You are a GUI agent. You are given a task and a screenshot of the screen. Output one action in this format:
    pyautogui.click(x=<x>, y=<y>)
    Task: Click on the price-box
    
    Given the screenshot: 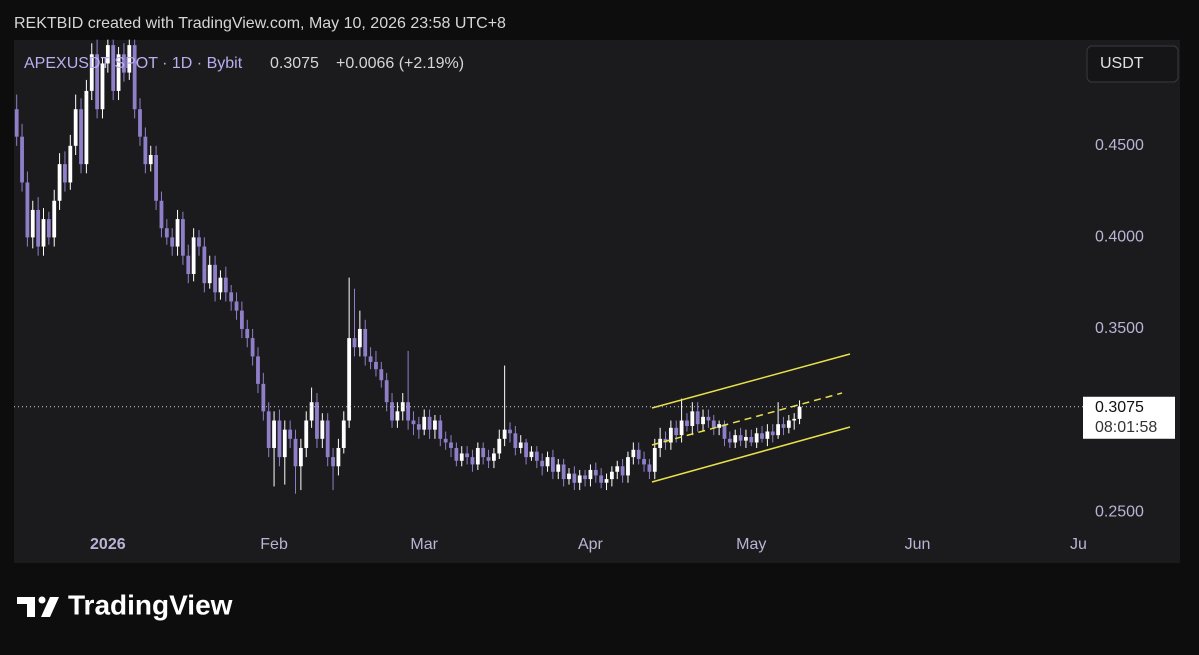 What is the action you would take?
    pyautogui.click(x=1129, y=417)
    